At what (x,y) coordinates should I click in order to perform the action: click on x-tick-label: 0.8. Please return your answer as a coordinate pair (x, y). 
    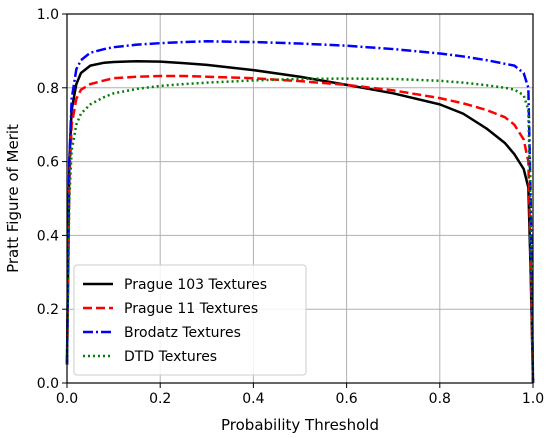
    Looking at the image, I should click on (440, 399).